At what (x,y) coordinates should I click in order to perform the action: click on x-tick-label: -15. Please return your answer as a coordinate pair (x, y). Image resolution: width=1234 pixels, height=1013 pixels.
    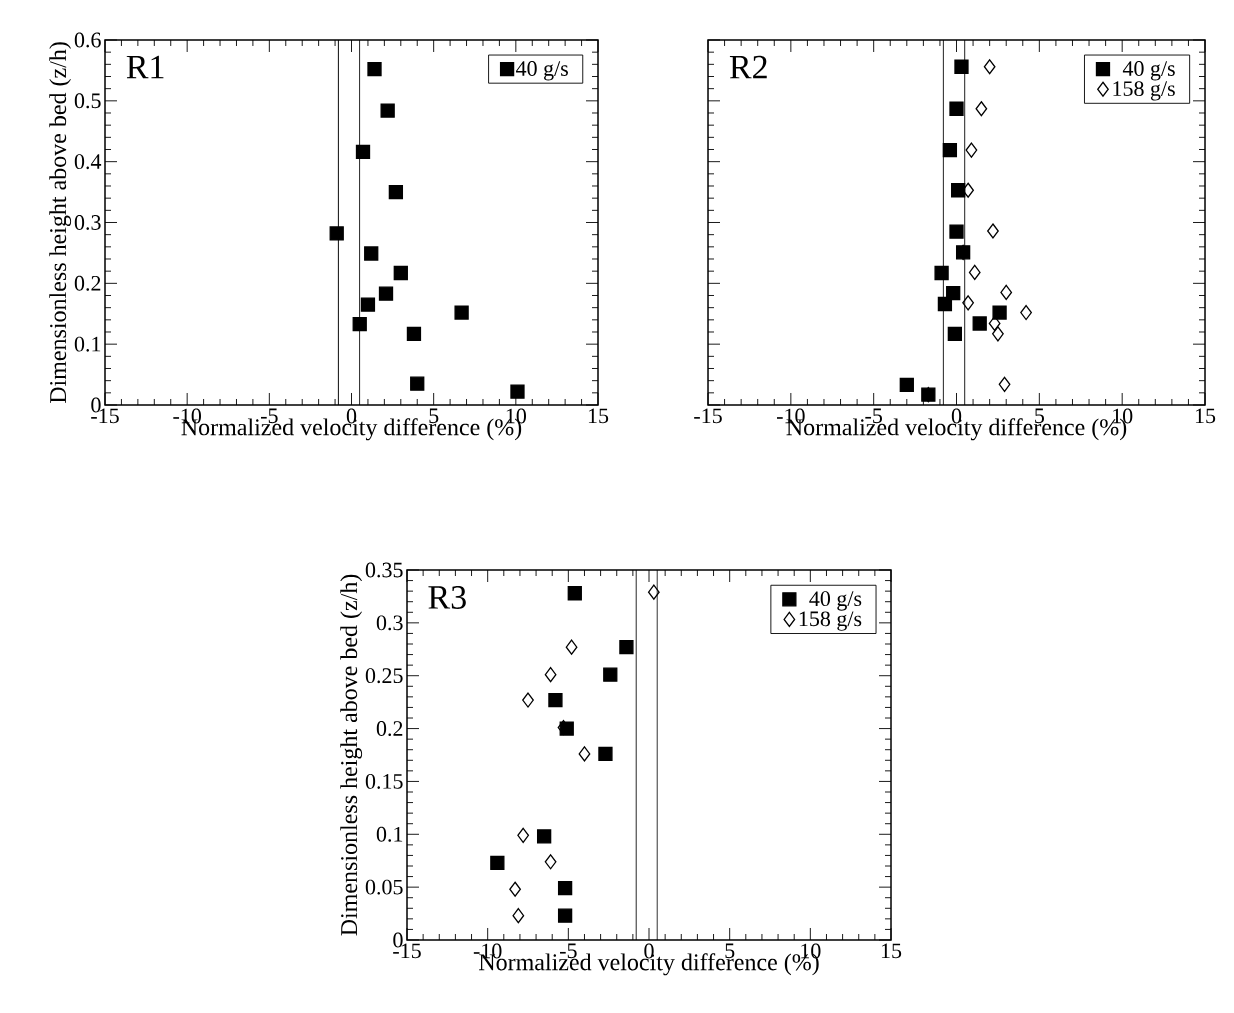
    Looking at the image, I should click on (708, 416).